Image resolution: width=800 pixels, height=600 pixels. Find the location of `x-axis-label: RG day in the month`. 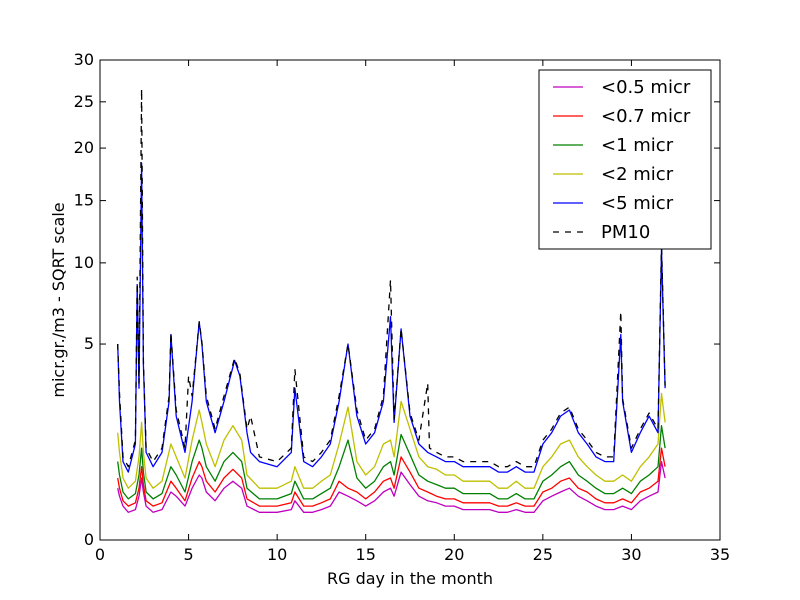

x-axis-label: RG day in the month is located at coordinates (410, 578).